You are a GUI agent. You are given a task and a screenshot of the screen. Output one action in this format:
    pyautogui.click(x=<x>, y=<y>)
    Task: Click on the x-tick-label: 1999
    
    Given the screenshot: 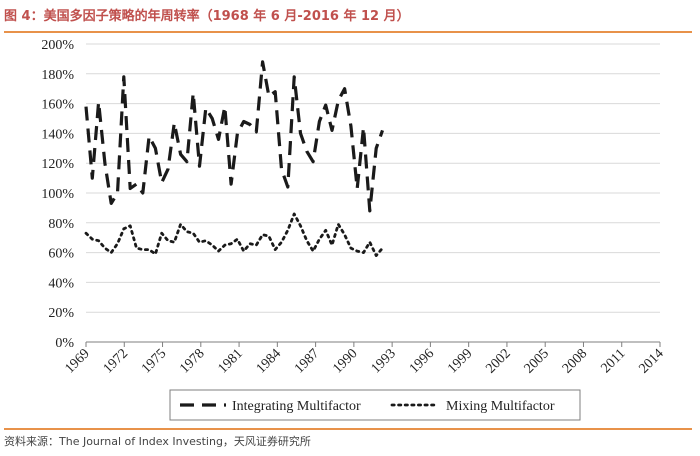 What is the action you would take?
    pyautogui.click(x=460, y=361)
    